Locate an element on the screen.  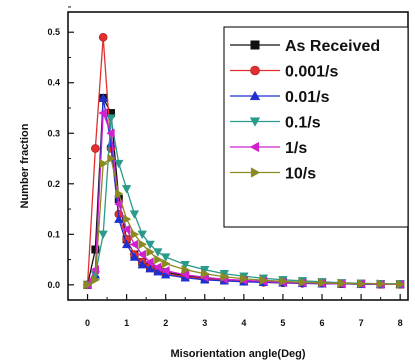
legend-entry-label: 0.01/s is located at coordinates (307, 97).